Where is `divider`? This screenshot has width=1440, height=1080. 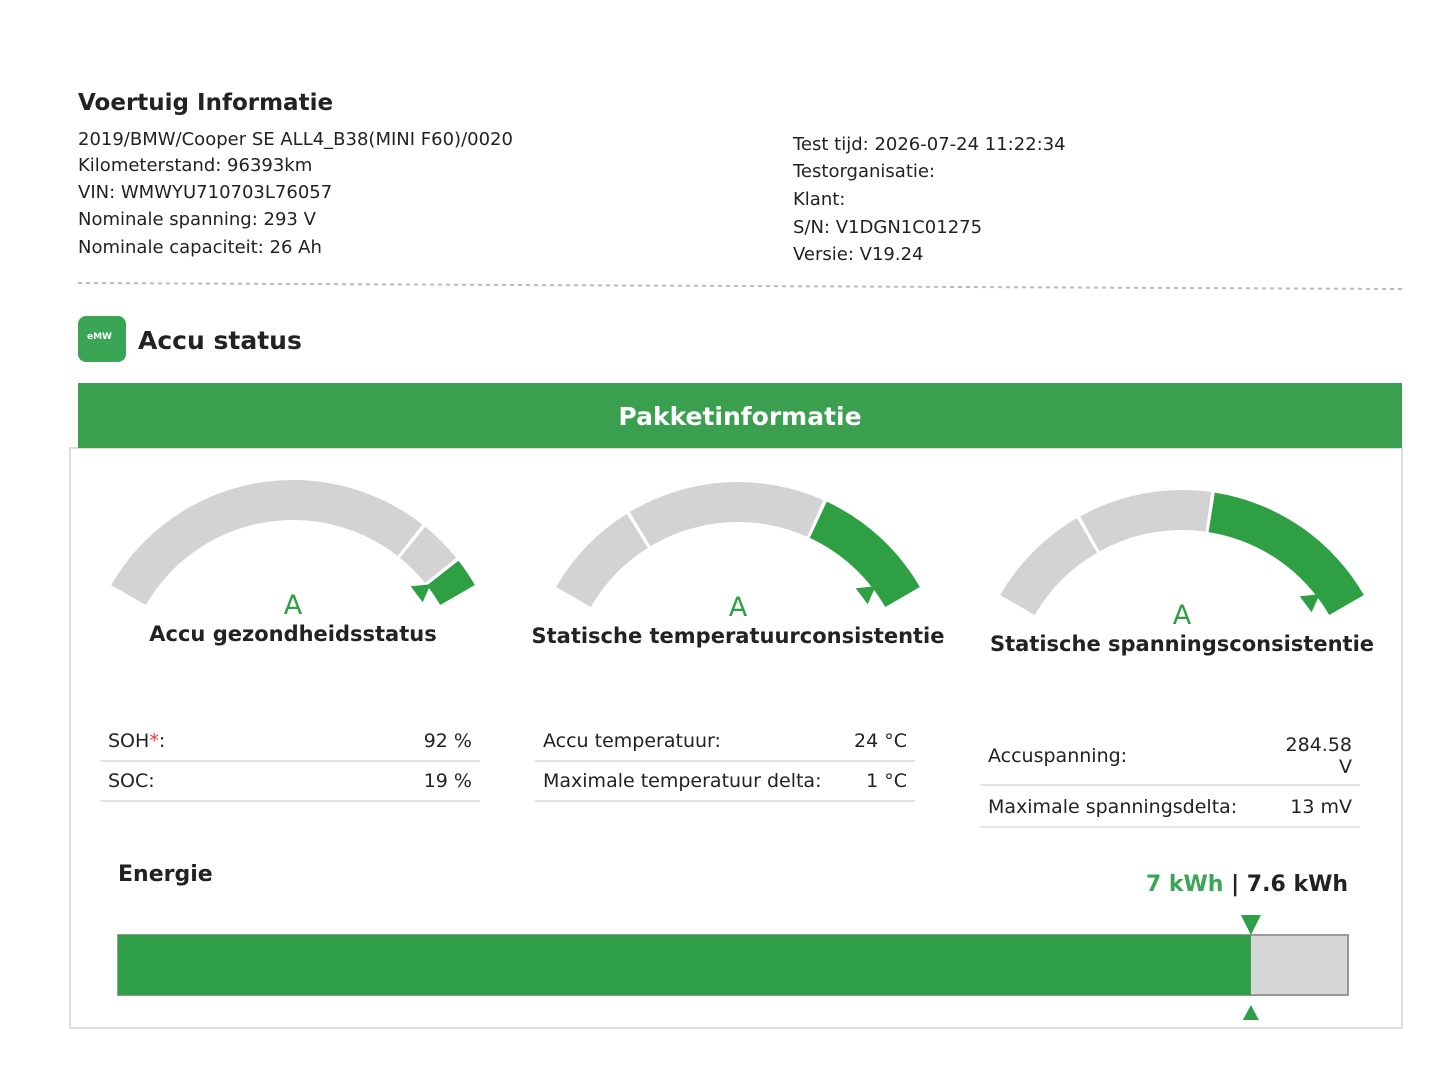 divider is located at coordinates (740, 286).